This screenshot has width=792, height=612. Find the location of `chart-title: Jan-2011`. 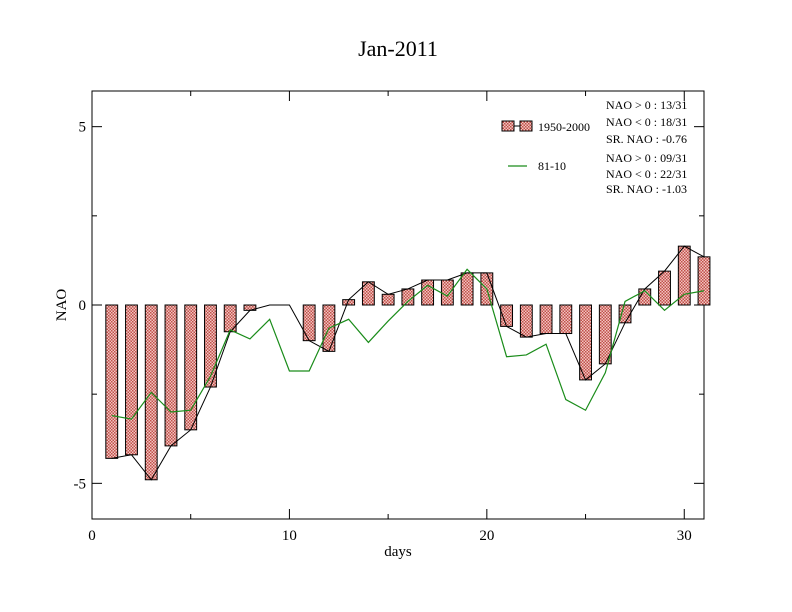

chart-title: Jan-2011 is located at coordinates (398, 48).